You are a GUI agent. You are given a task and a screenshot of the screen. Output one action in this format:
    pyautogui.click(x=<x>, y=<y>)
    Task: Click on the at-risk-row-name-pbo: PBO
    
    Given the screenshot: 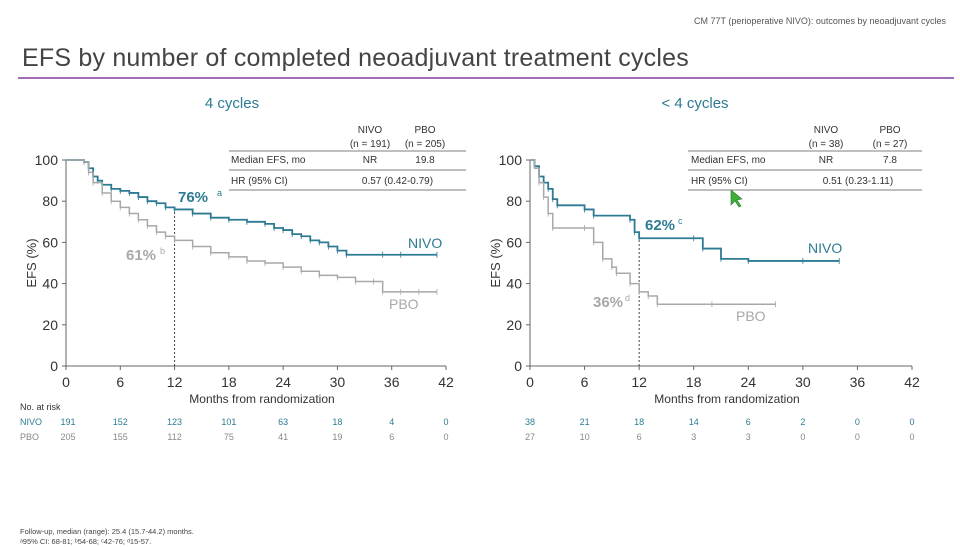 What is the action you would take?
    pyautogui.click(x=29, y=437)
    